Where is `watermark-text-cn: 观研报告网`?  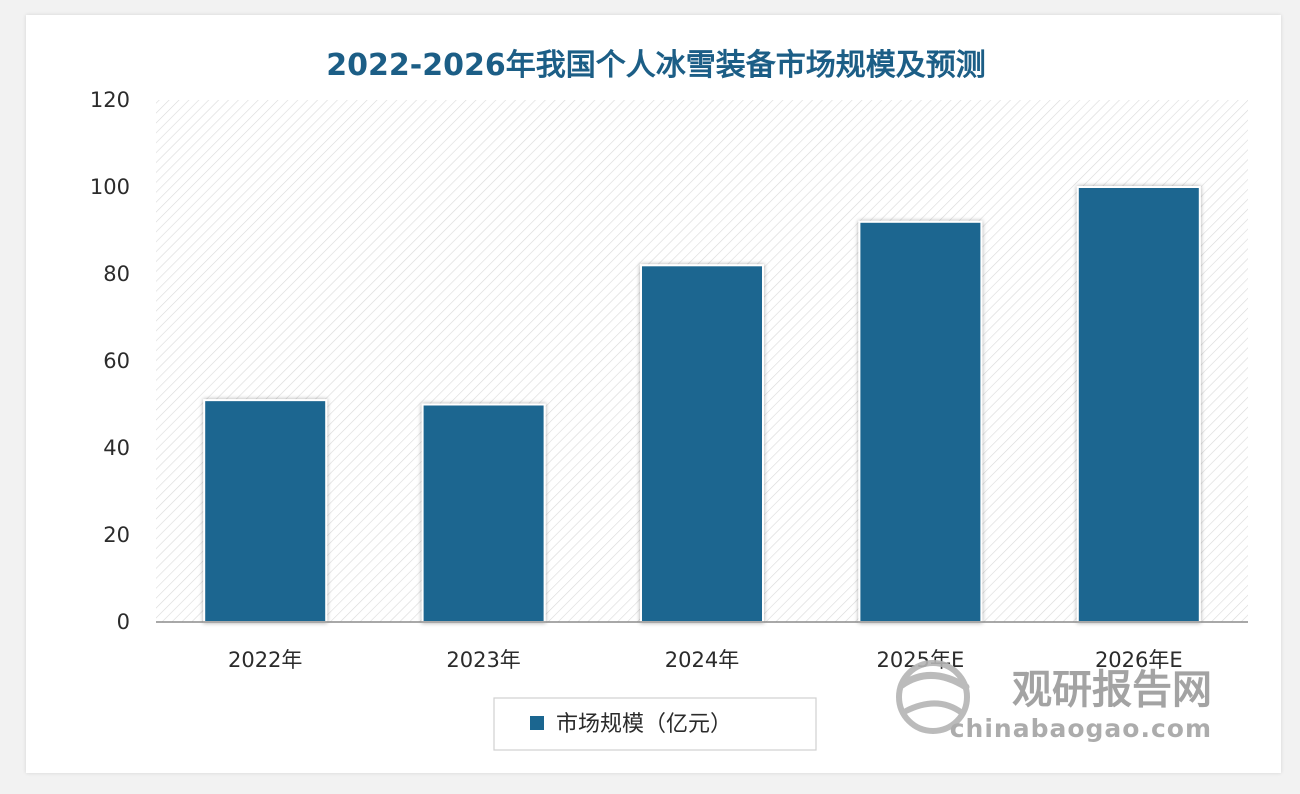 watermark-text-cn: 观研报告网 is located at coordinates (1112, 690).